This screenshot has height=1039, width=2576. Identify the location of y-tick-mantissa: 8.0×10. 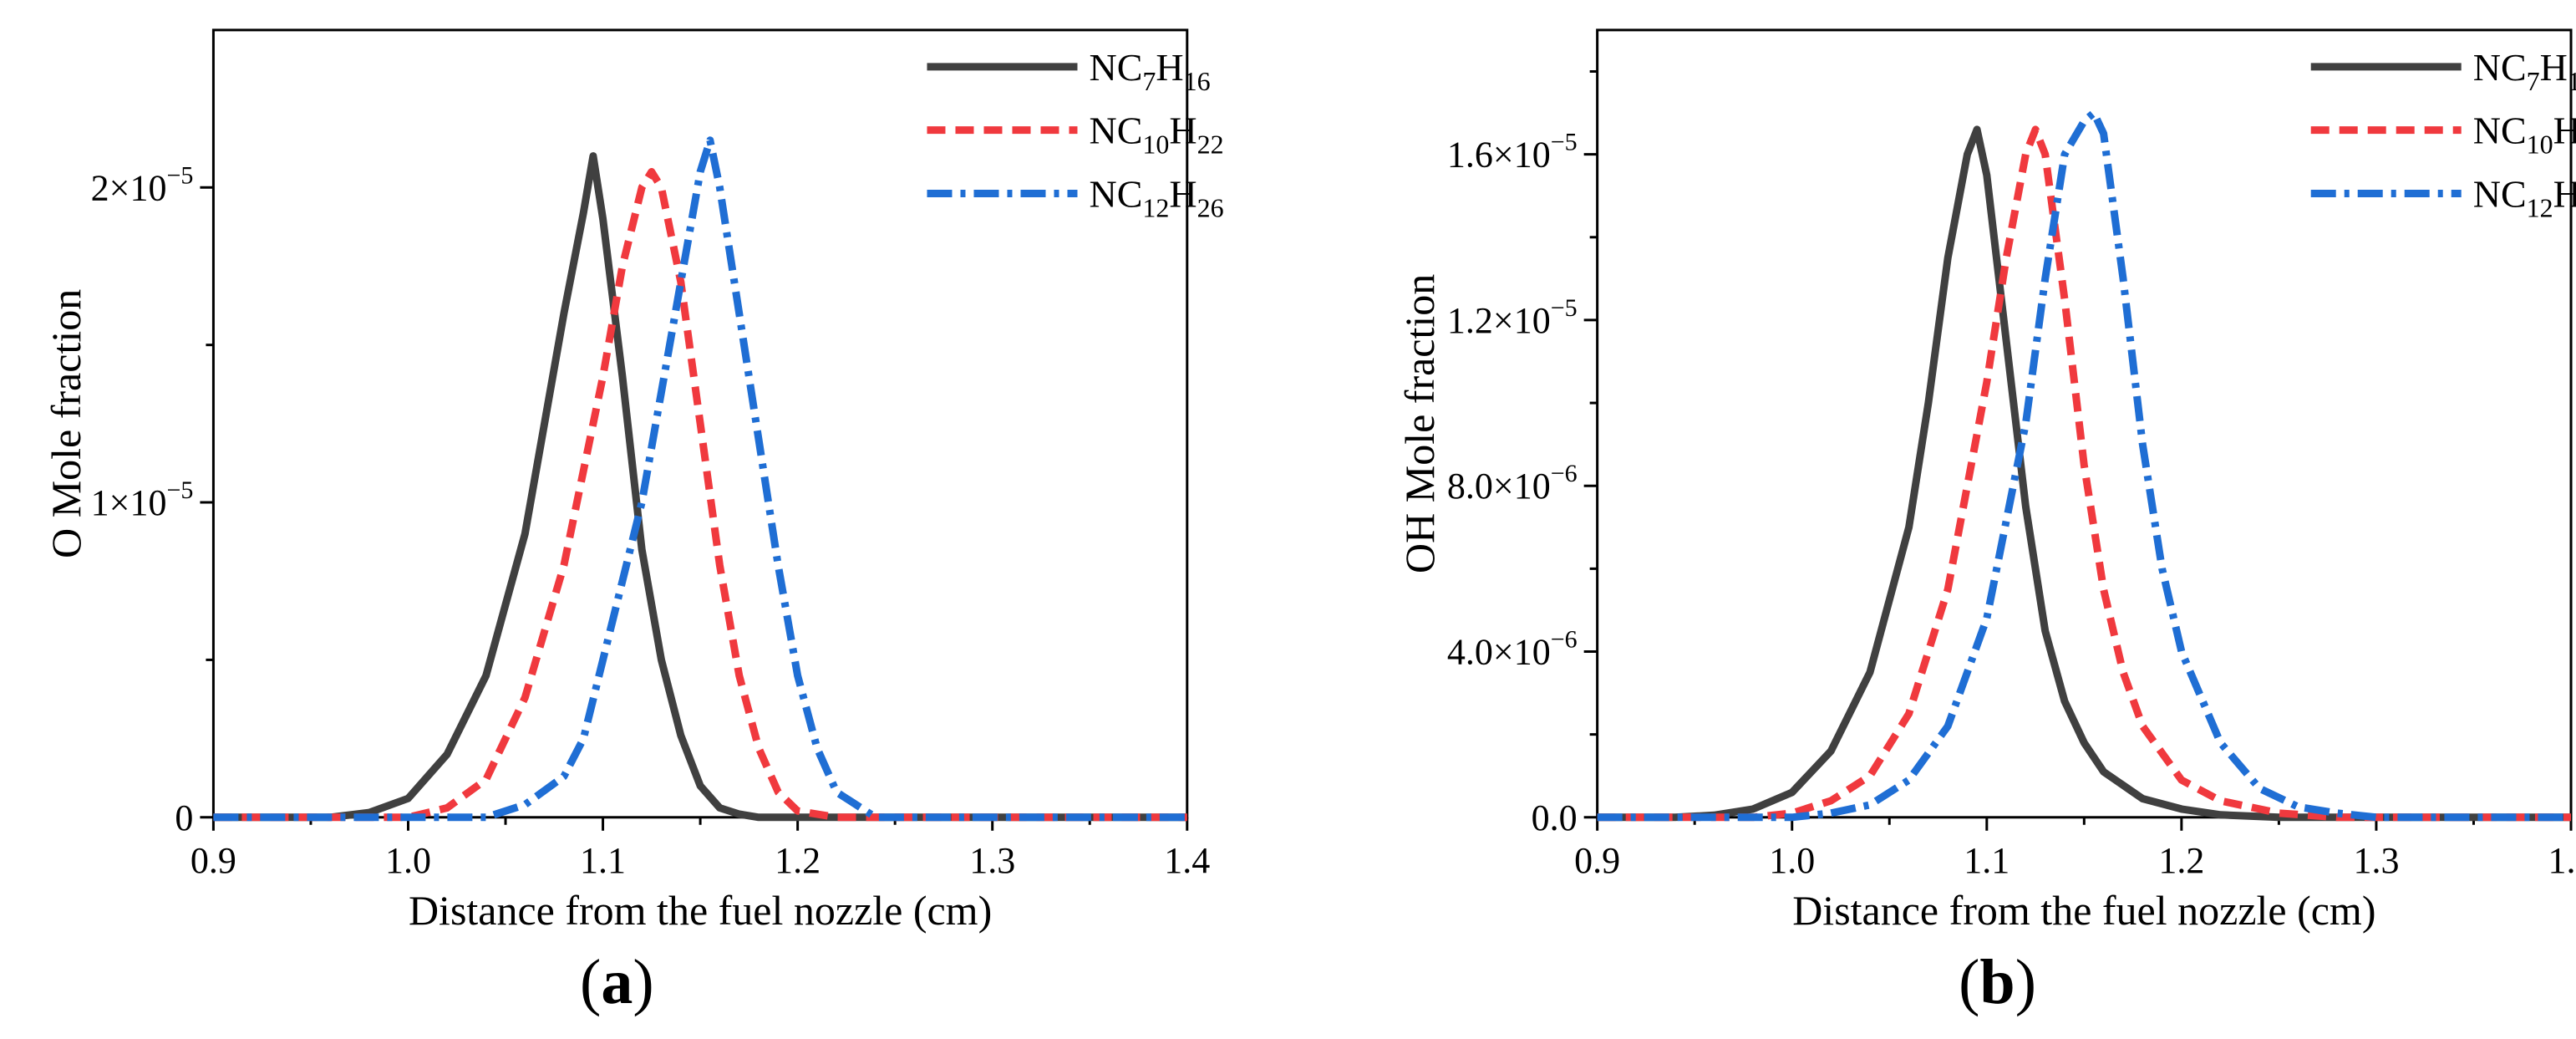
(1499, 486).